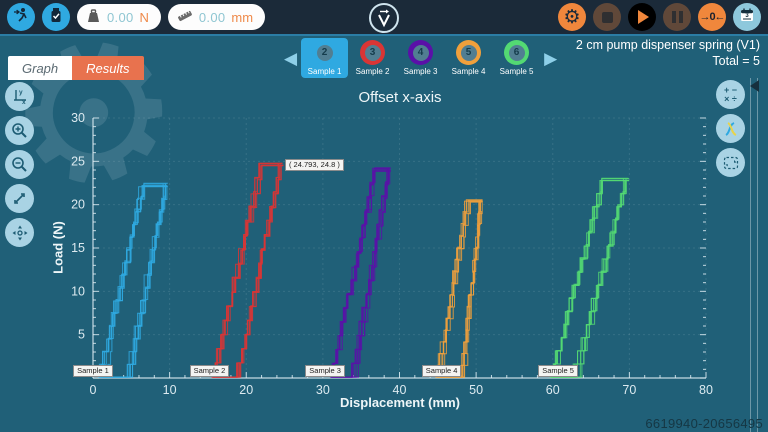 The width and height of the screenshot is (768, 432). What do you see at coordinates (93, 390) in the screenshot?
I see `svg-text: 0` at bounding box center [93, 390].